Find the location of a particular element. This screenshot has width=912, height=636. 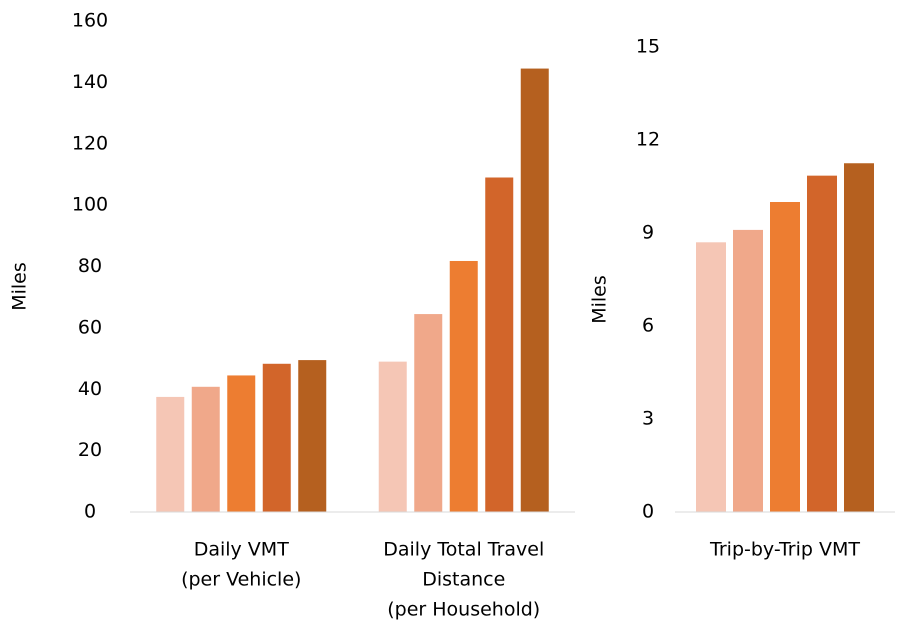

y-tick-label: 6 is located at coordinates (648, 326).